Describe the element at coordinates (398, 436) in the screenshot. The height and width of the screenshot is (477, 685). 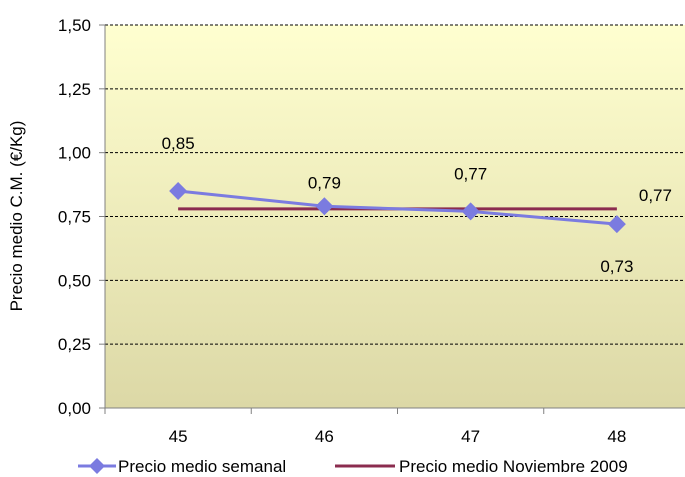
I see `x-tick-labels: 45 46 47 48` at that location.